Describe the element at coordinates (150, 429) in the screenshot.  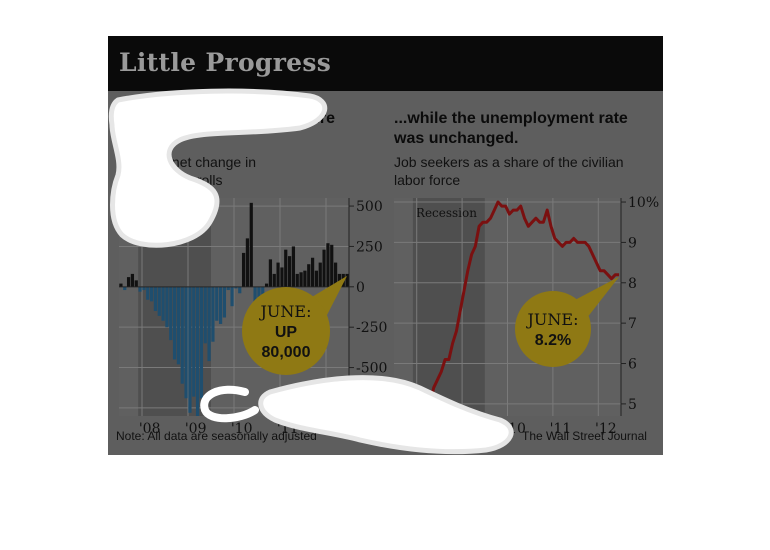
I see `x-tick-label: '08` at that location.